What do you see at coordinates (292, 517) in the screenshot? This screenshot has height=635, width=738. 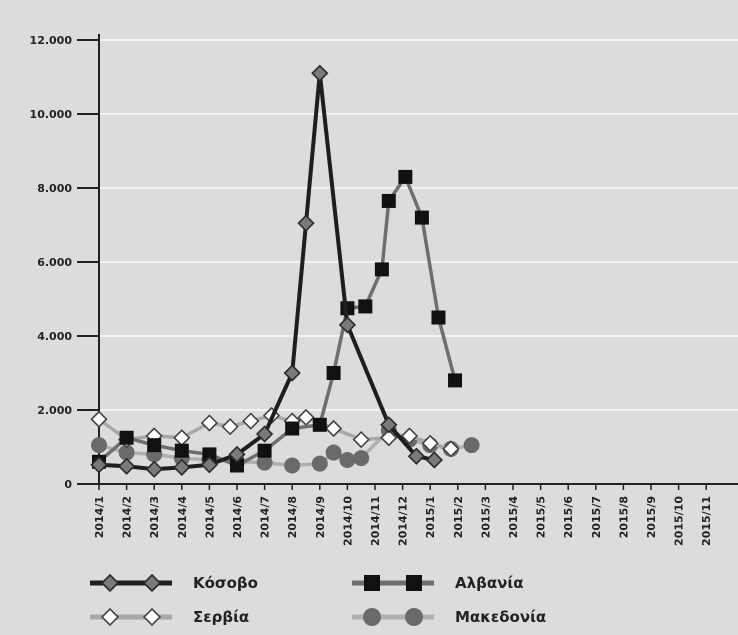 I see `x-tick-label: 2014/8` at bounding box center [292, 517].